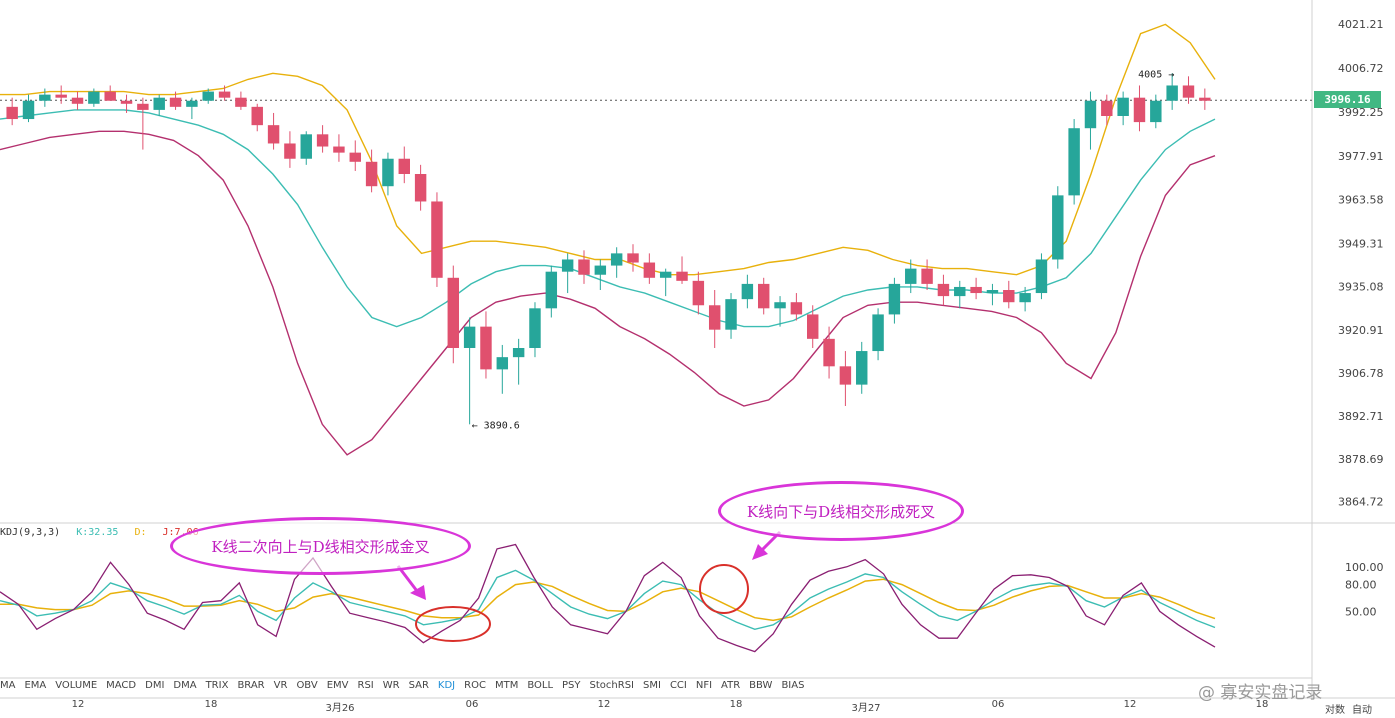 Image resolution: width=1395 pixels, height=718 pixels. Describe the element at coordinates (506, 685) in the screenshot. I see `indicator-tab-mtm: MTM` at that location.